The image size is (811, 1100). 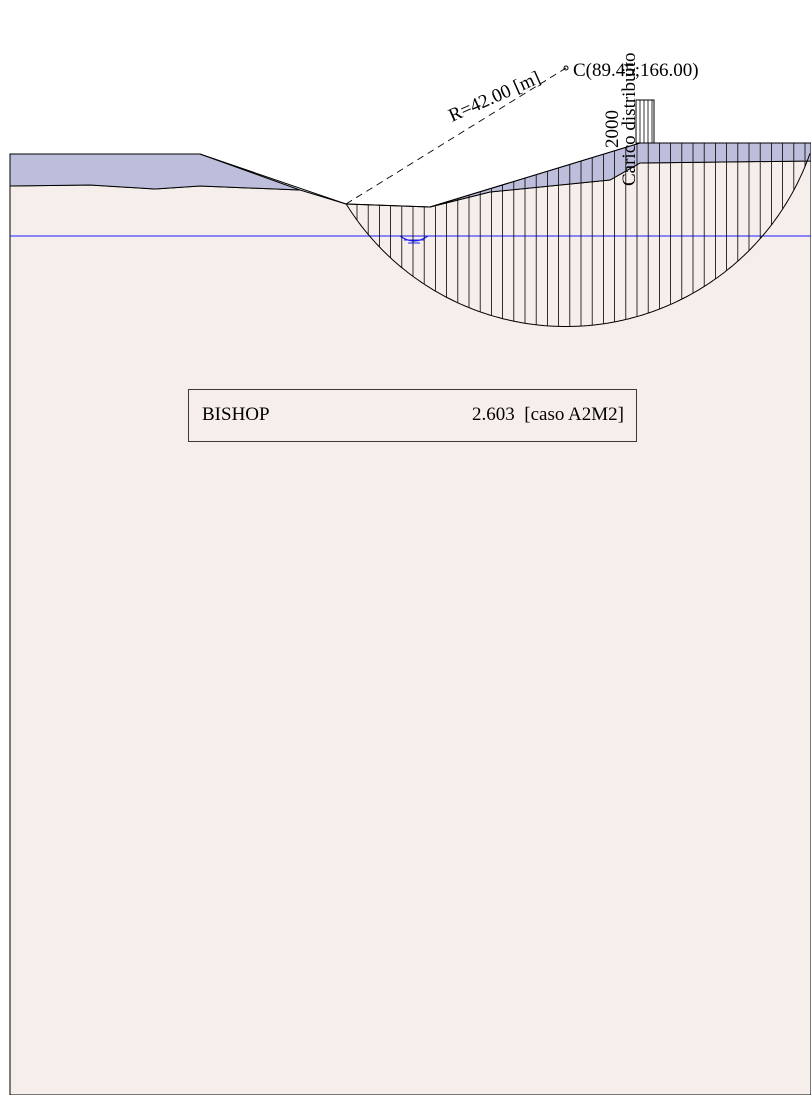 I want to click on distributed-load, so click(x=645, y=121).